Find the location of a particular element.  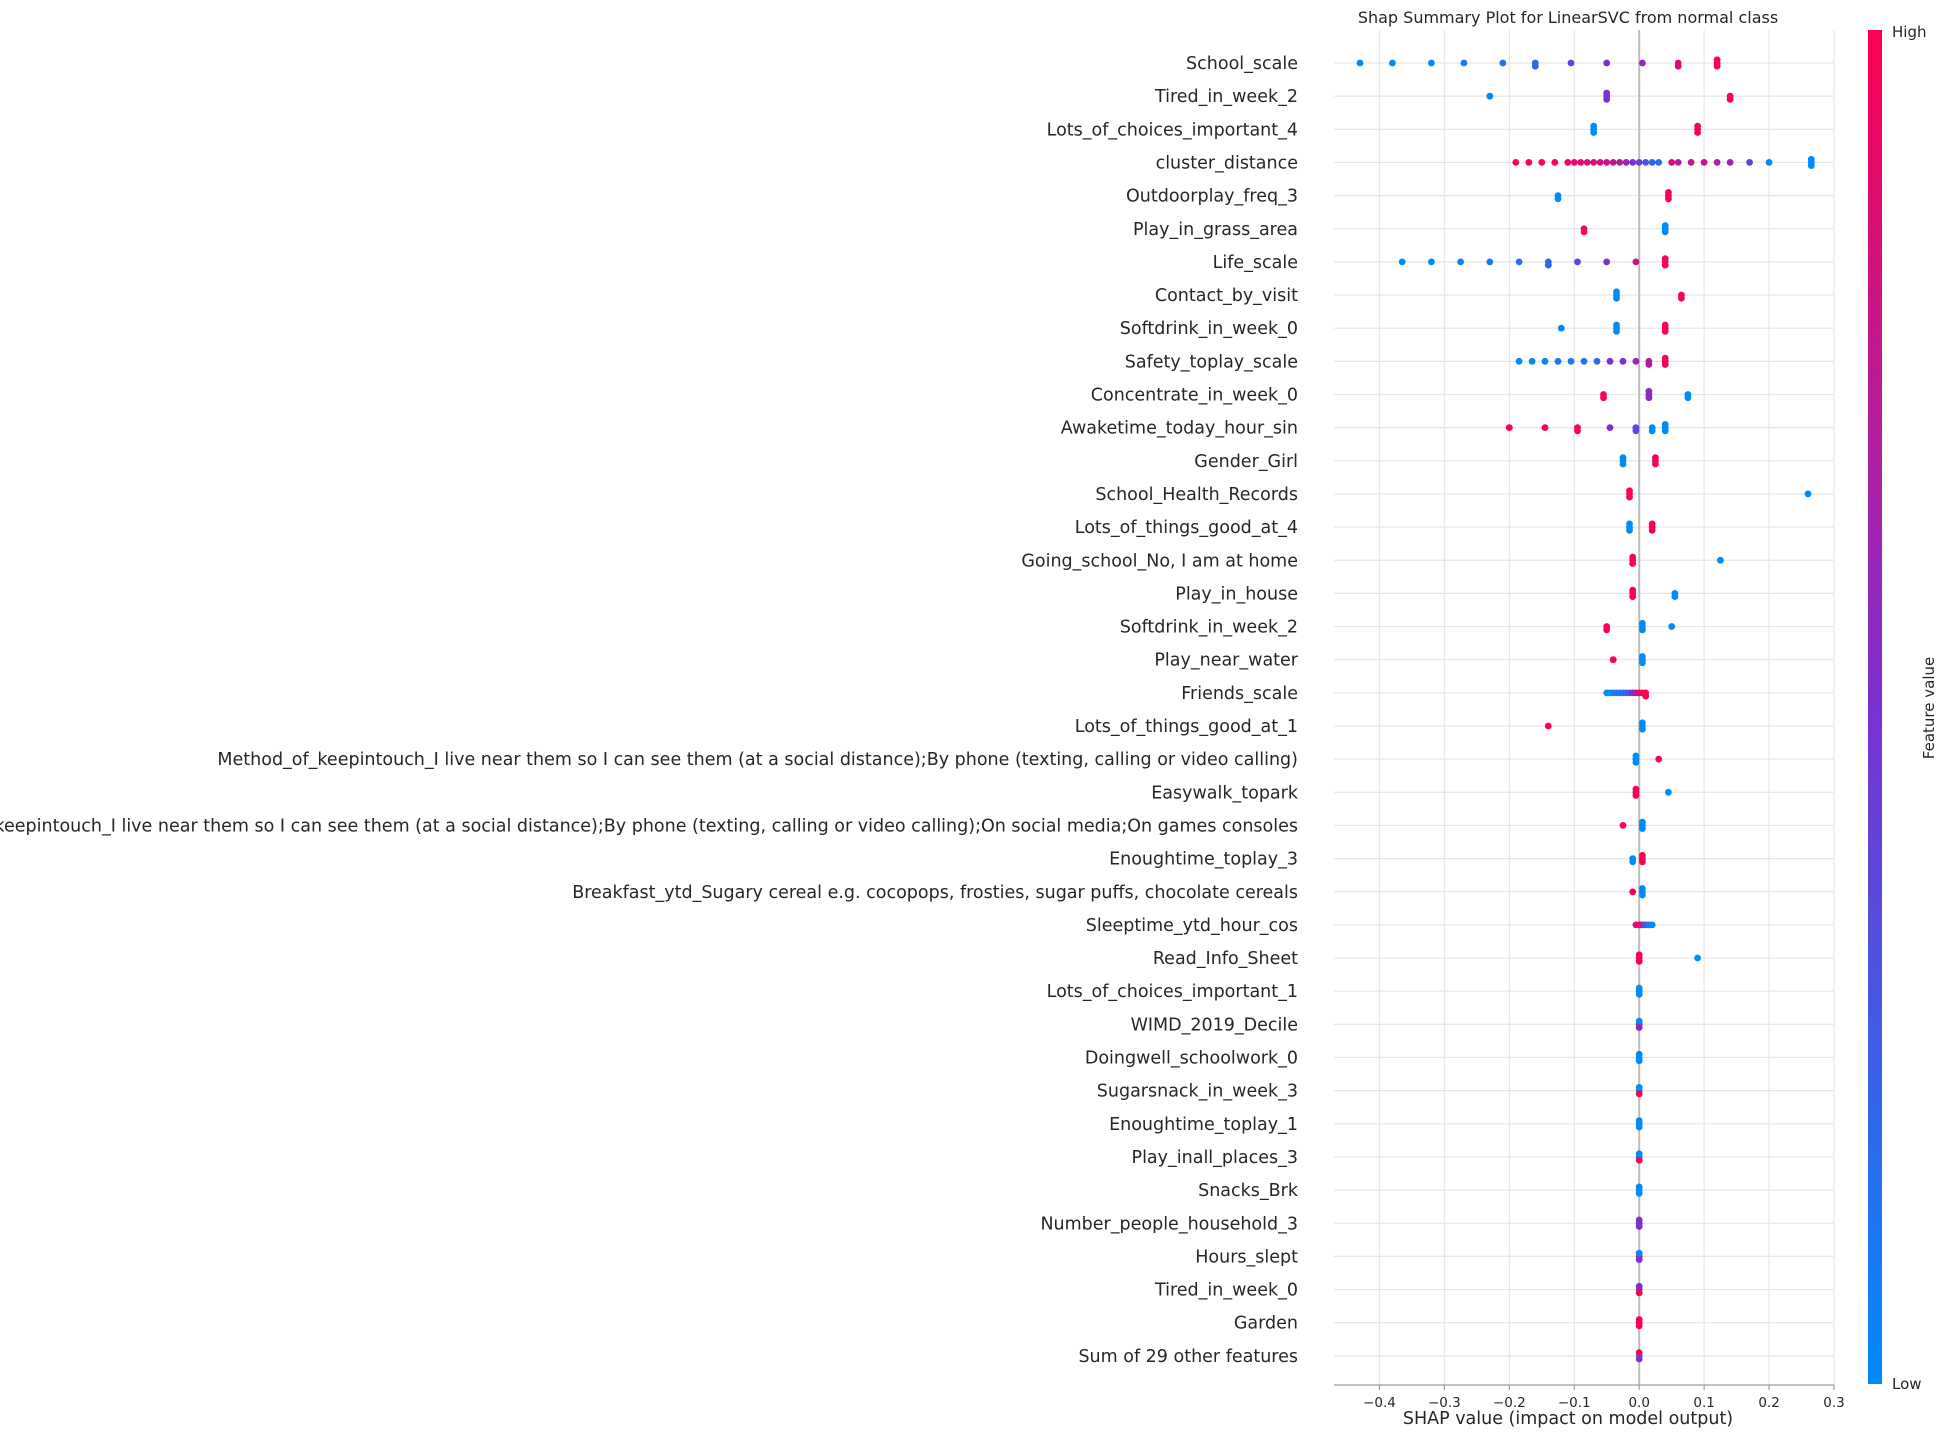

x-tick-label: 0.2 is located at coordinates (1768, 1403).